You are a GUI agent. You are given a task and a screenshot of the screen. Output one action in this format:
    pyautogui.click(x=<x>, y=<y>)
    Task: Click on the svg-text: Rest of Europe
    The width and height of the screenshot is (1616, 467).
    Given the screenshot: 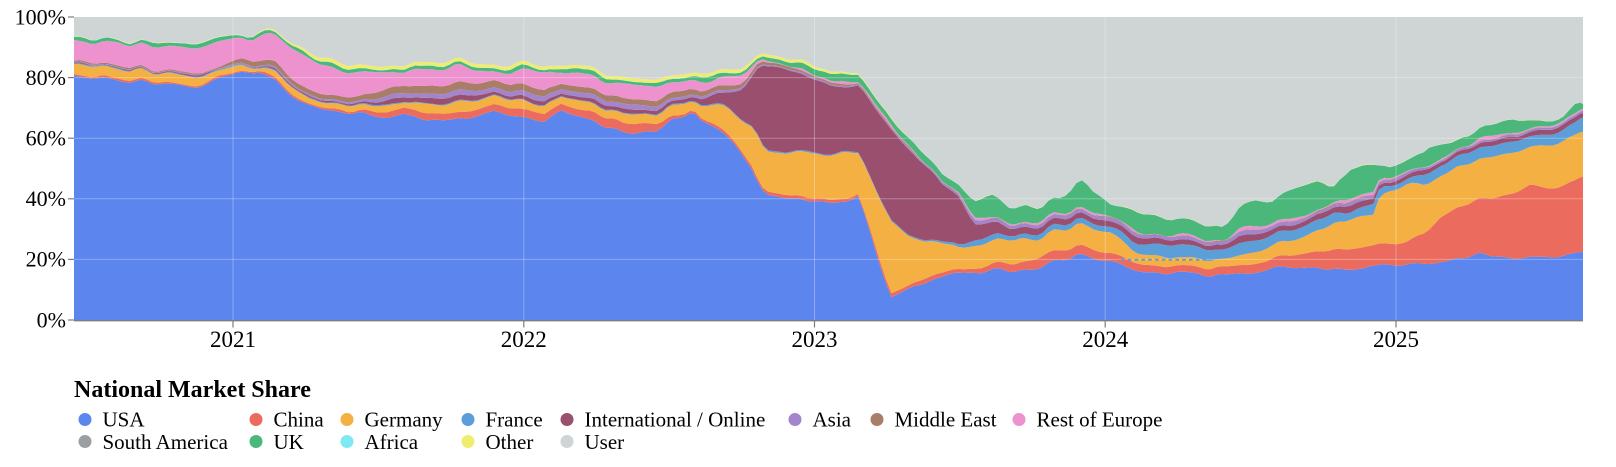 What is the action you would take?
    pyautogui.click(x=1100, y=420)
    